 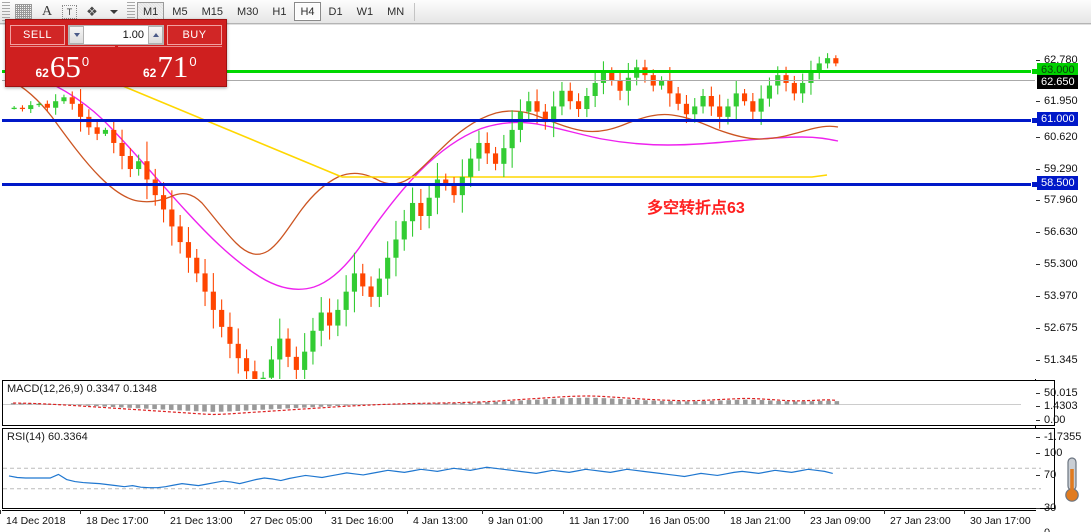 I want to click on sell-button: SELL, so click(x=37, y=34).